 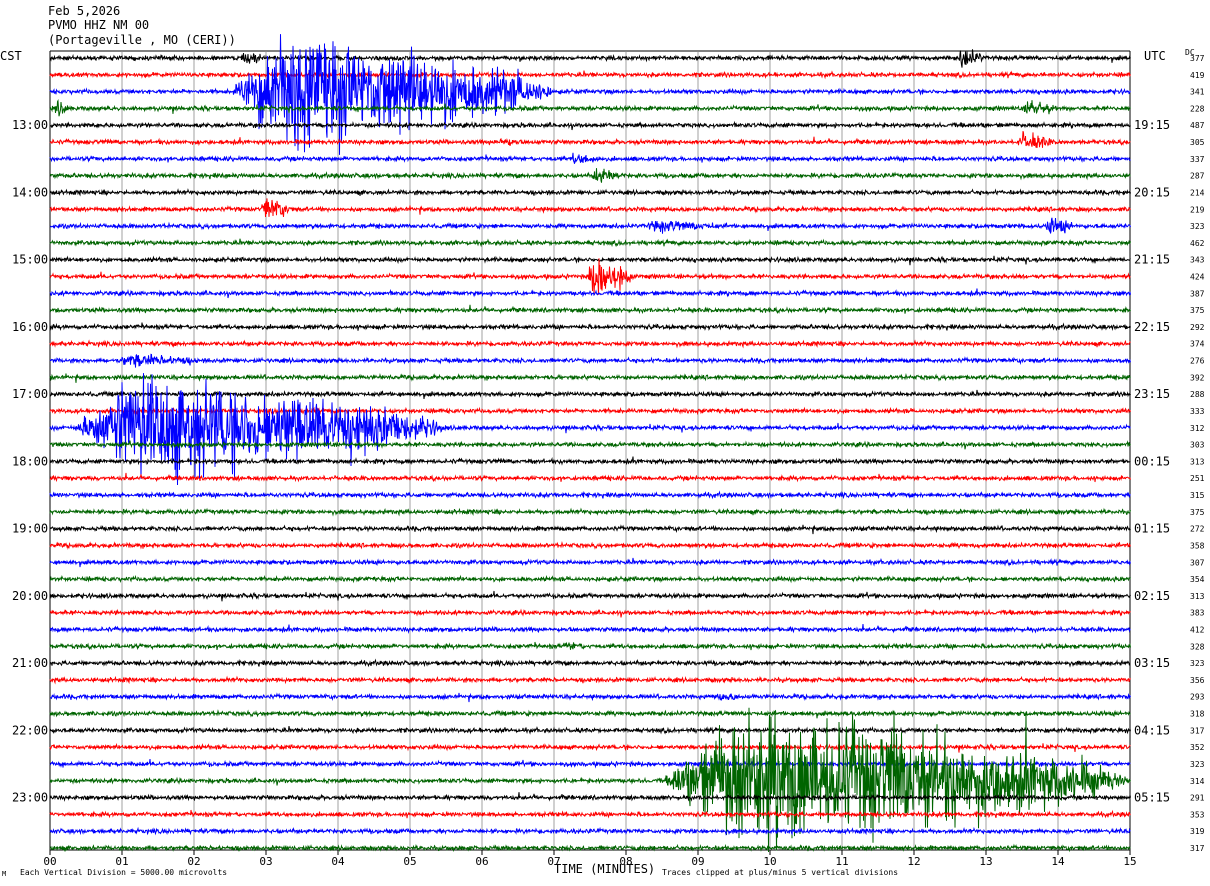 What do you see at coordinates (1152, 461) in the screenshot?
I see `right-hour-label: 00:15` at bounding box center [1152, 461].